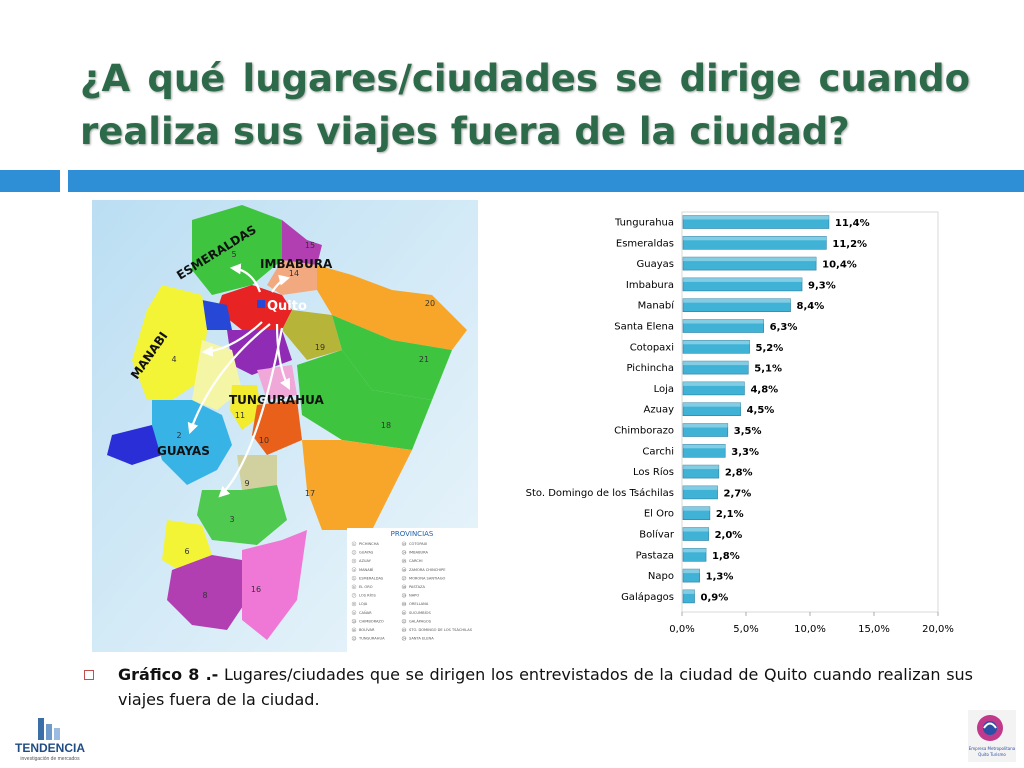  I want to click on legend-item: GUAYAS, so click(366, 553).